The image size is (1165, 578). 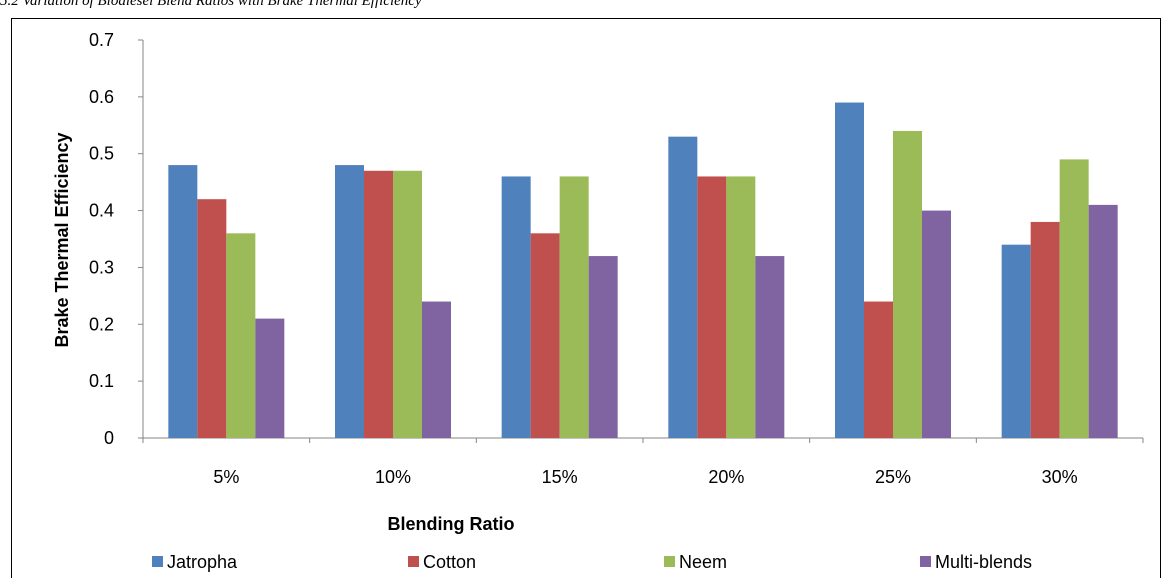 What do you see at coordinates (436, 369) in the screenshot?
I see `bar-multi-blends-10pct` at bounding box center [436, 369].